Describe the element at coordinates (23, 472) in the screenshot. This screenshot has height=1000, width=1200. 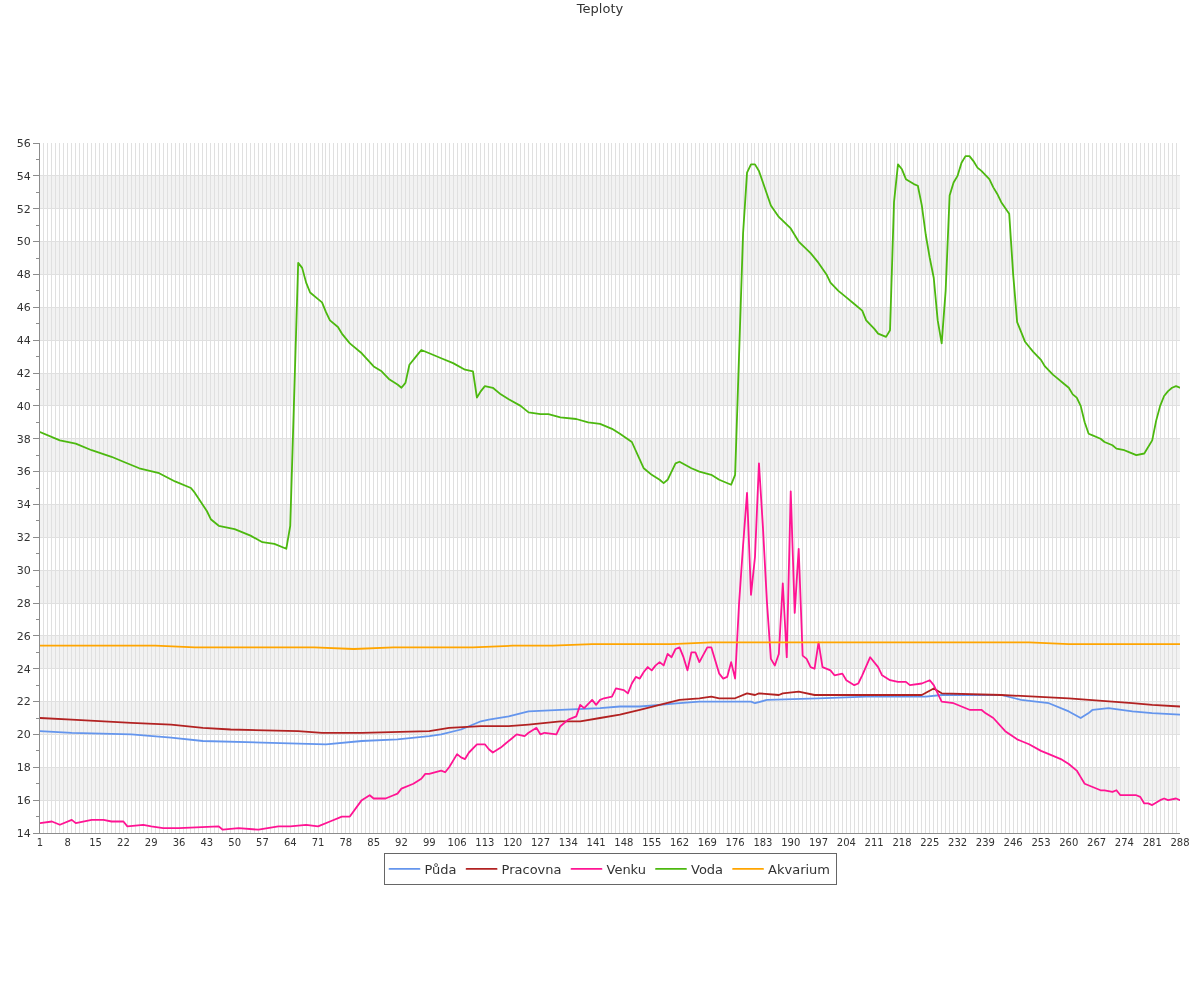
I see `y-tick-label: 36` at that location.